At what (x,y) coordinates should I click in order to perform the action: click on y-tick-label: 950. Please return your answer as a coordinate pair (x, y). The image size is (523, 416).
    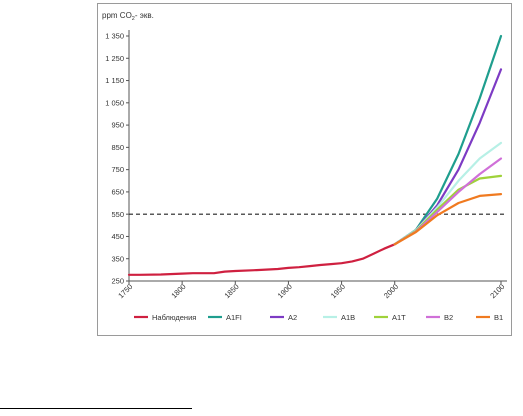
    Looking at the image, I should click on (117, 125).